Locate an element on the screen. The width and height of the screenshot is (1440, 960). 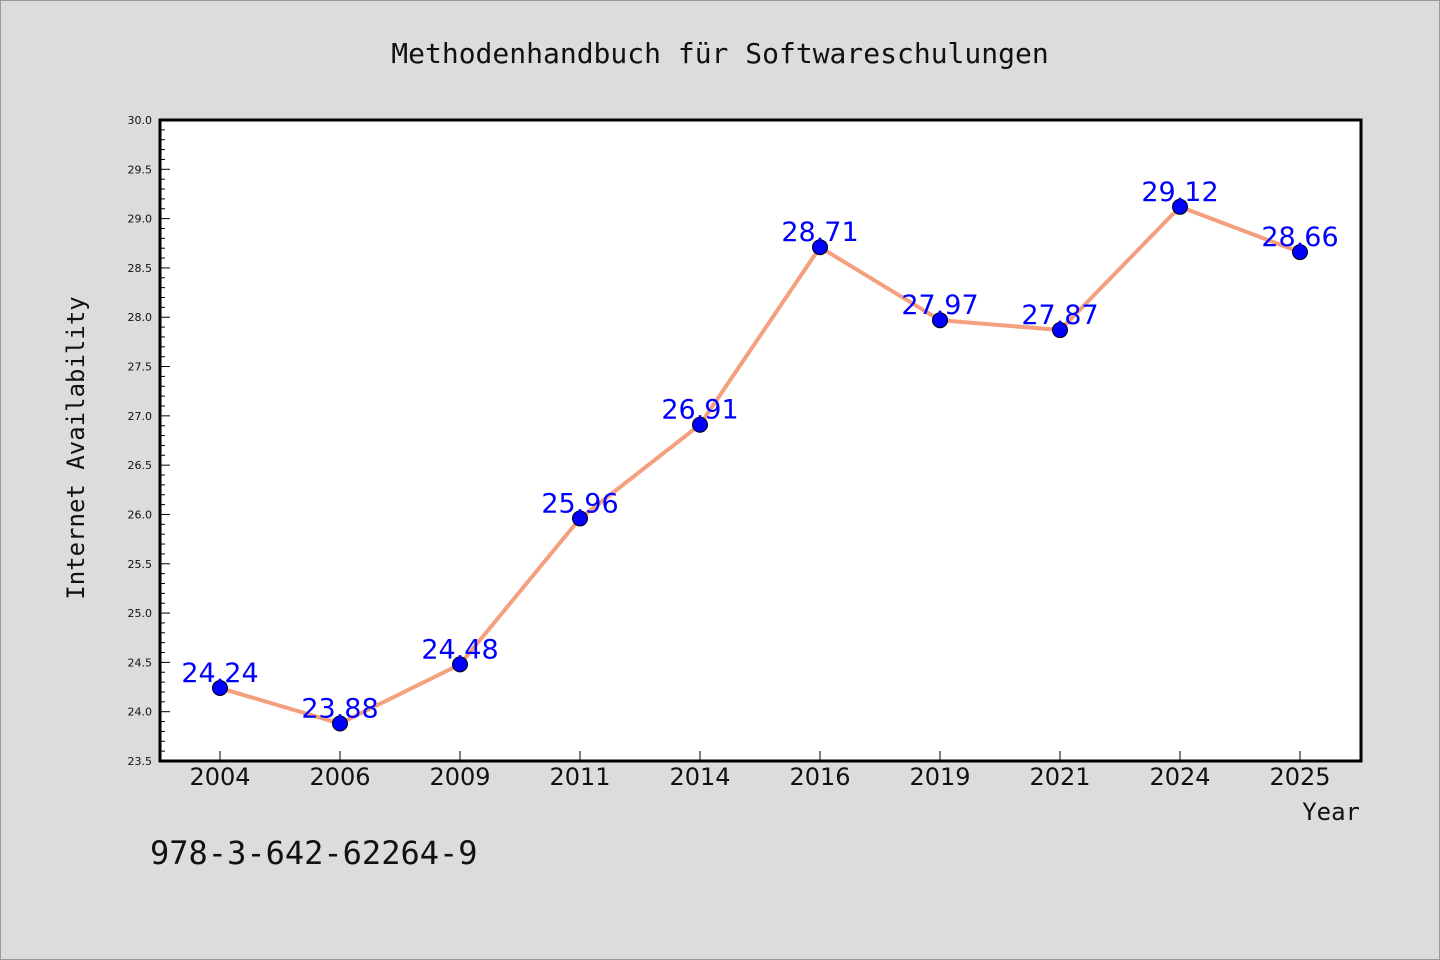
y-tick-label: 25.0 is located at coordinates (140, 613).